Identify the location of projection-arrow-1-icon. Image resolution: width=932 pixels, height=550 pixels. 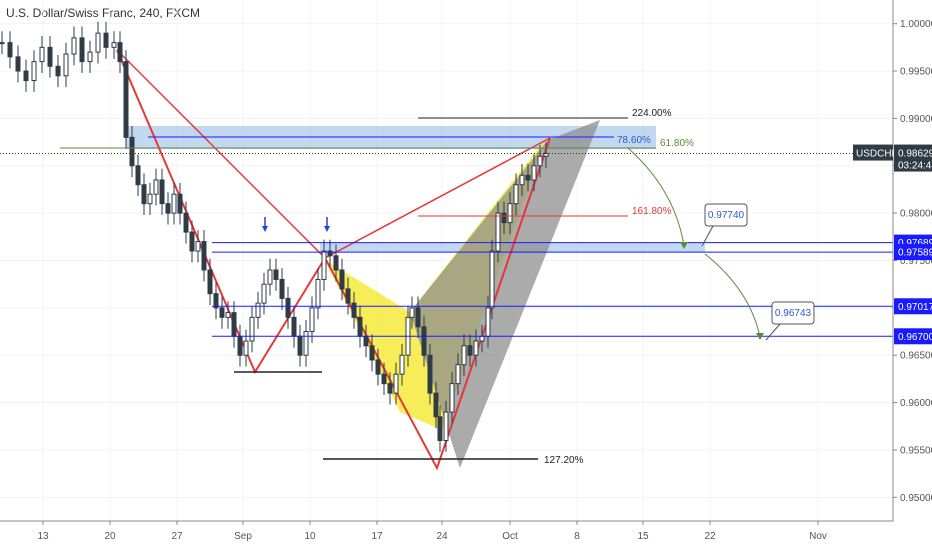
(684, 245).